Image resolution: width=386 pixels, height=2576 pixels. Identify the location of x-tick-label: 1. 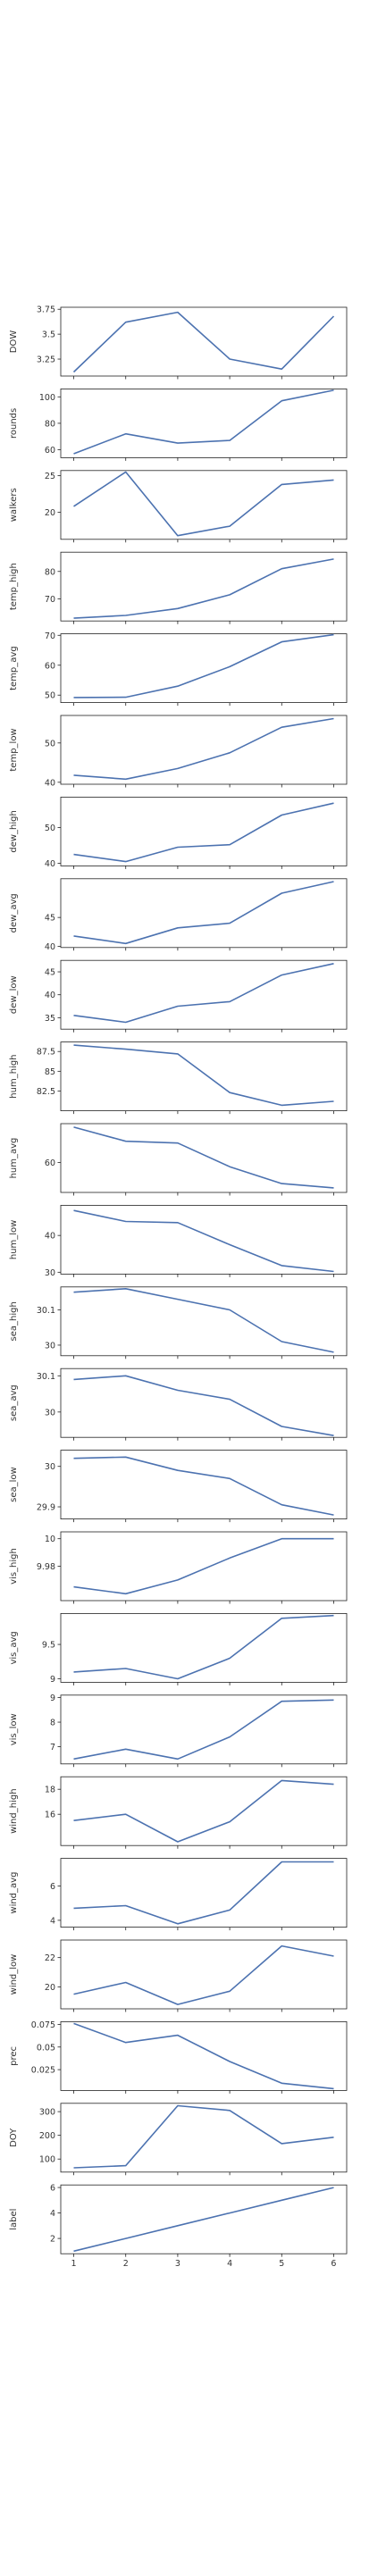
(74, 2264).